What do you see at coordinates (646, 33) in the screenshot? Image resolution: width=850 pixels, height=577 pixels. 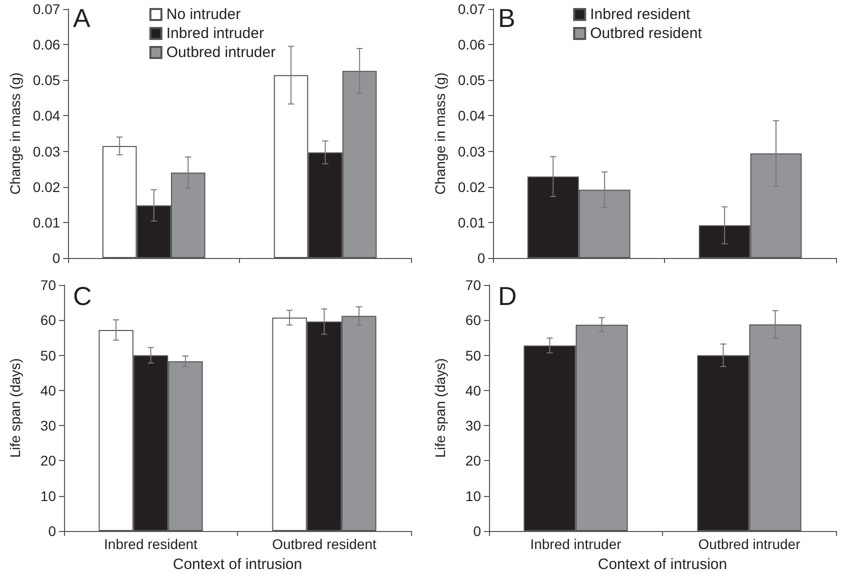 I see `legend-label: Outbred resident` at bounding box center [646, 33].